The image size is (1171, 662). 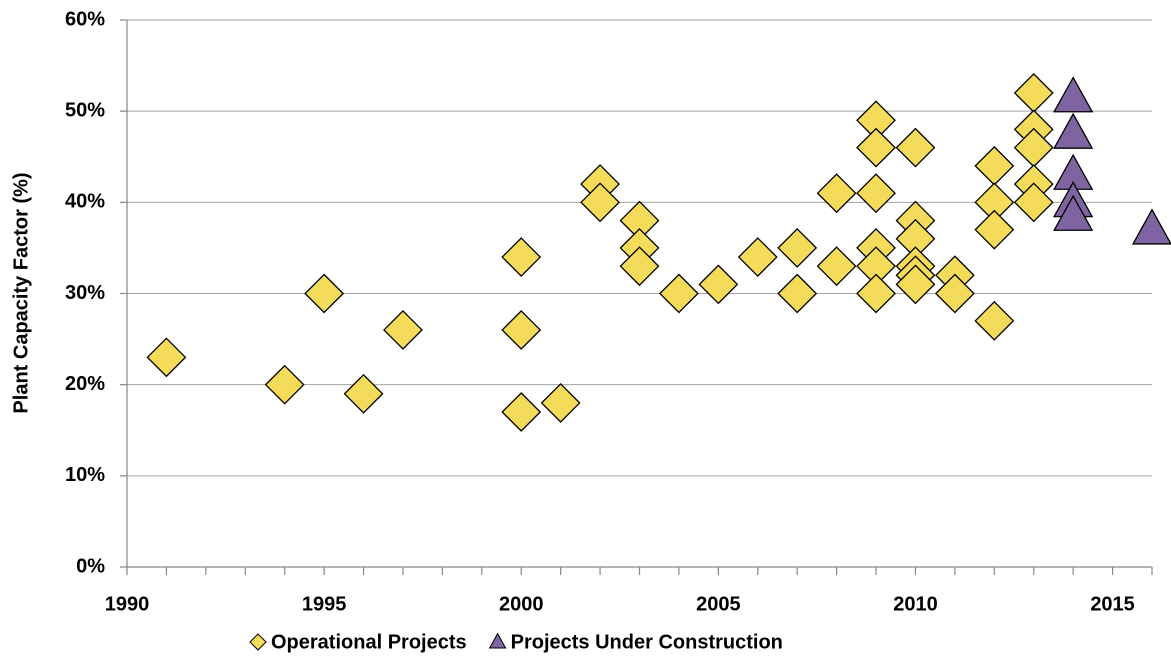 I want to click on x-tick-label: 2015, so click(x=1112, y=604).